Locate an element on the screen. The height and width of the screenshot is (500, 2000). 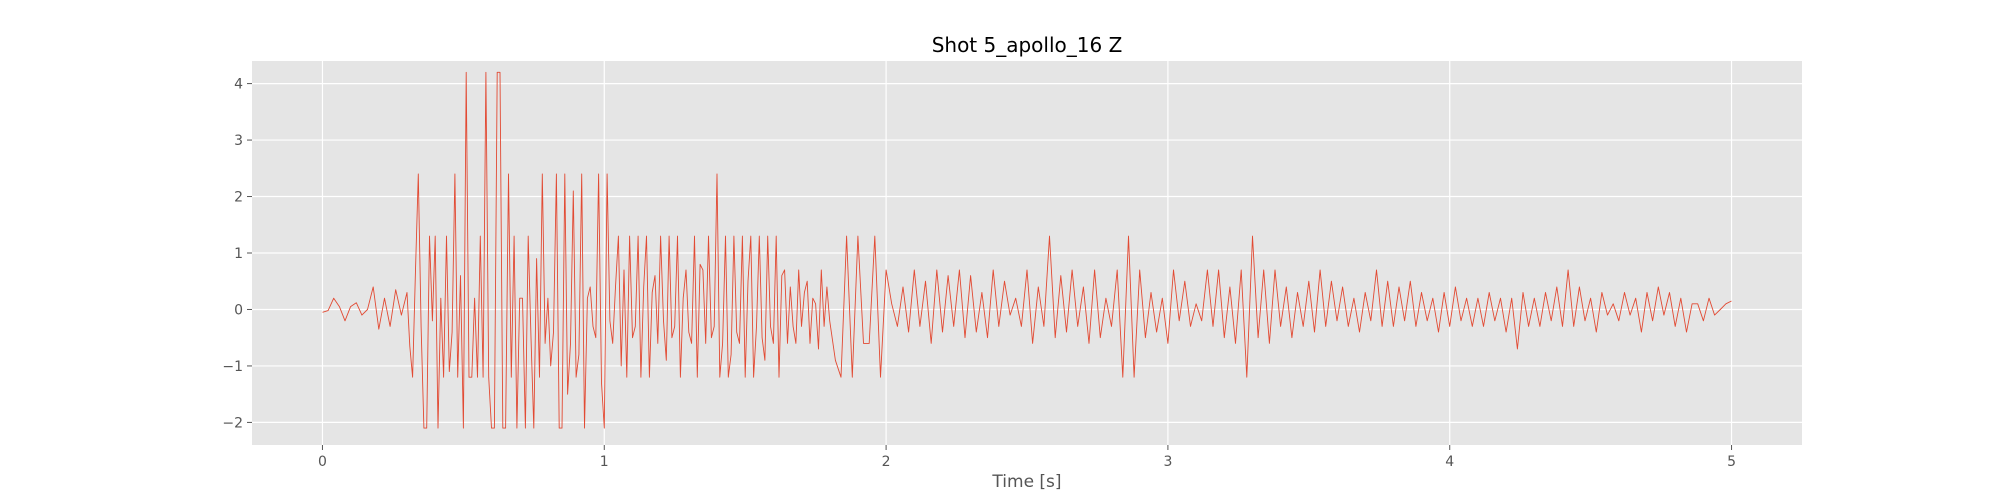
x-tick-label: 2 is located at coordinates (886, 462).